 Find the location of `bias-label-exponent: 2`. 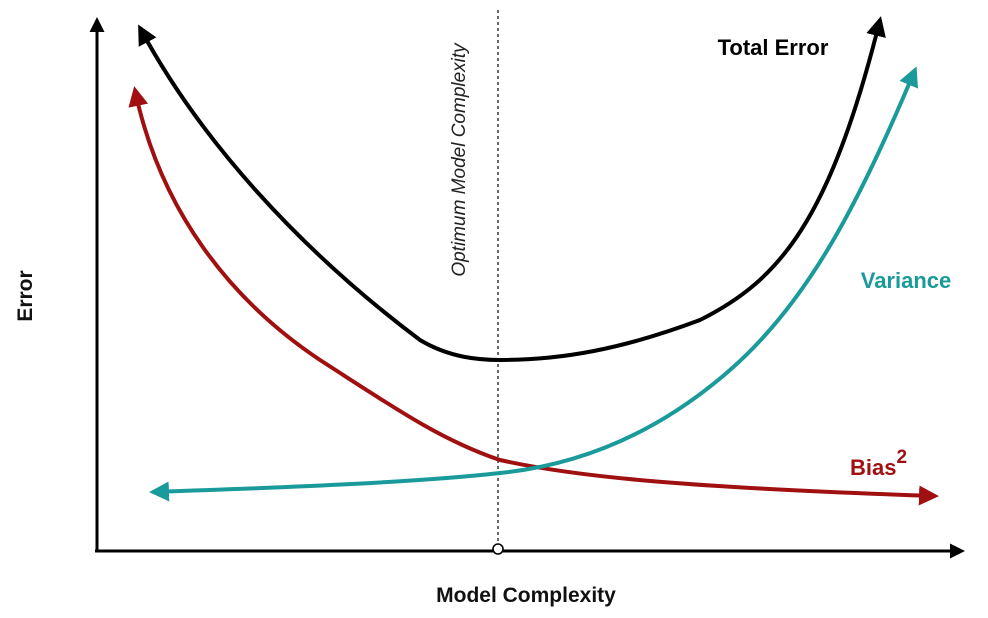

bias-label-exponent: 2 is located at coordinates (901, 457).